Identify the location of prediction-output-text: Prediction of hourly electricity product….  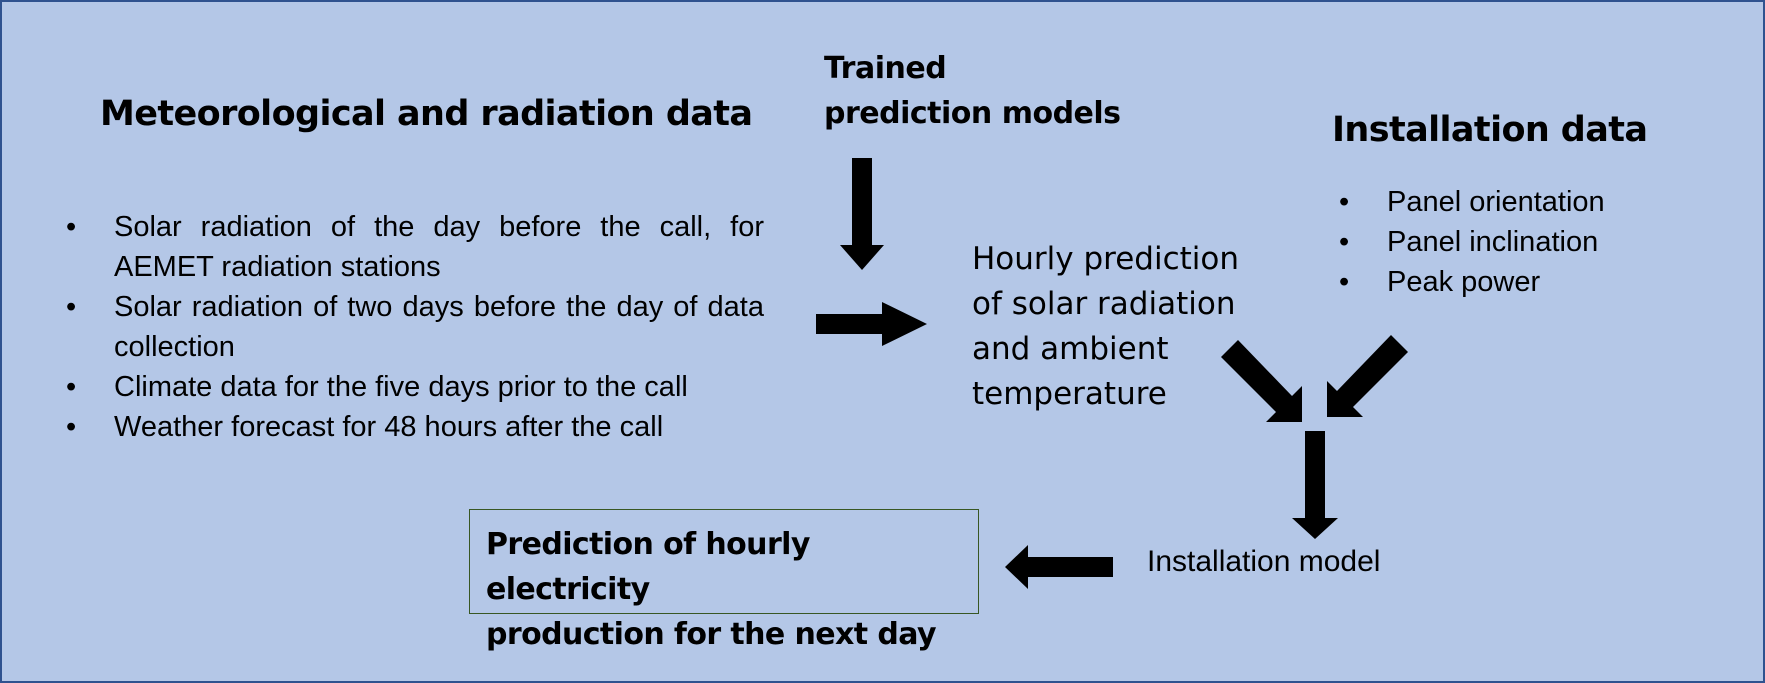
(732, 589).